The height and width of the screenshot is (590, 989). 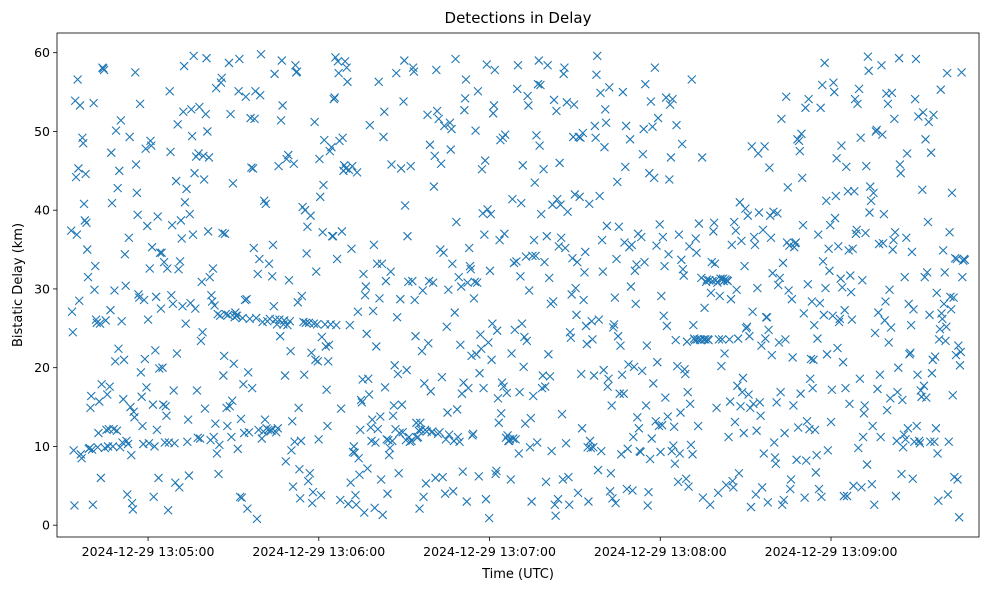 I want to click on y-tick-label: 50, so click(x=42, y=131).